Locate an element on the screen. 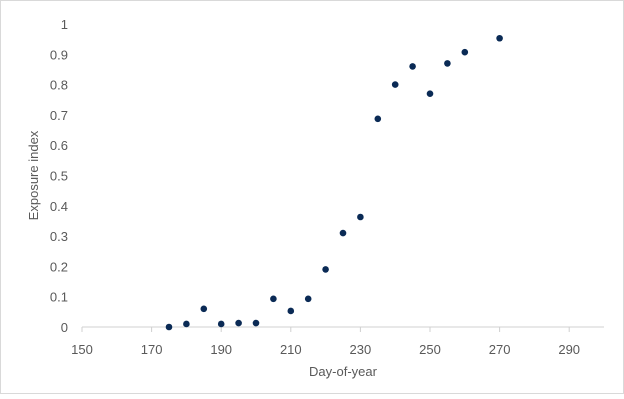 The height and width of the screenshot is (399, 624). x-tick-label: 170 is located at coordinates (152, 349).